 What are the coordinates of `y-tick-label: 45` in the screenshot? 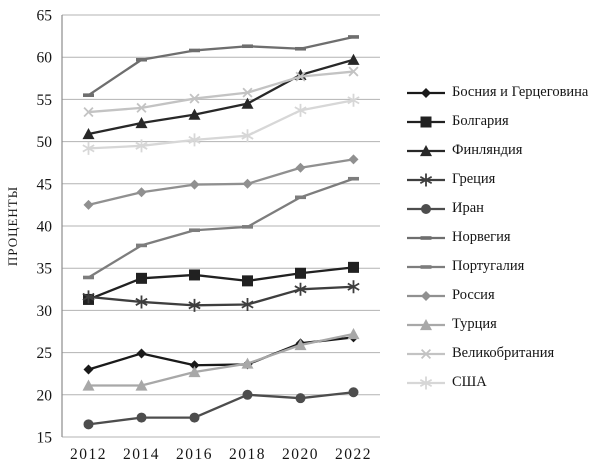 It's located at (45, 184).